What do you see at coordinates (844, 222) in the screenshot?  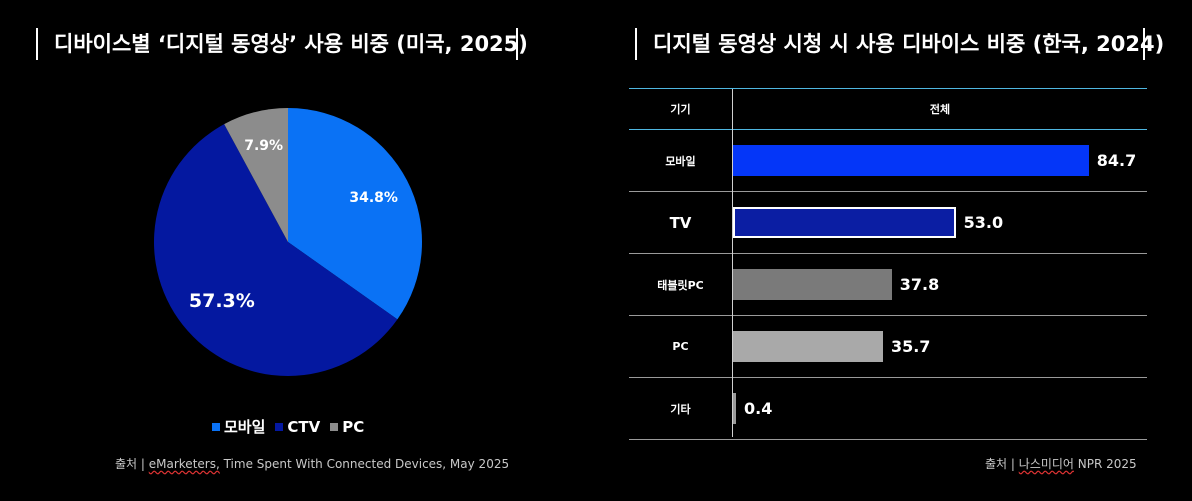 I see `bar-tv` at bounding box center [844, 222].